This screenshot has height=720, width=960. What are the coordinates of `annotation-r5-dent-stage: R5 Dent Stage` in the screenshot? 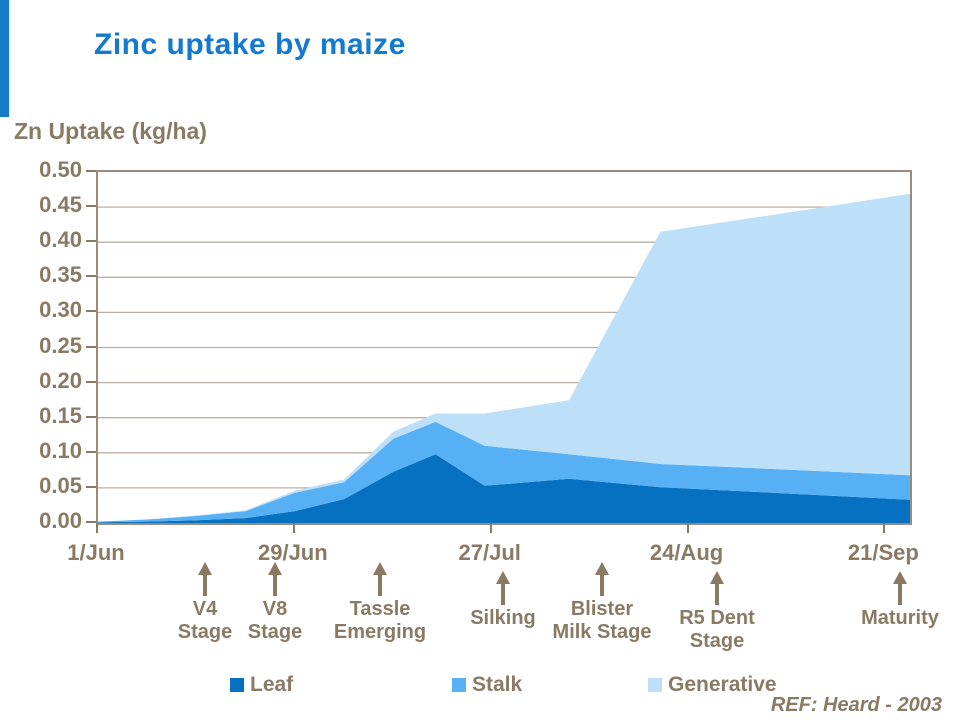 It's located at (717, 612).